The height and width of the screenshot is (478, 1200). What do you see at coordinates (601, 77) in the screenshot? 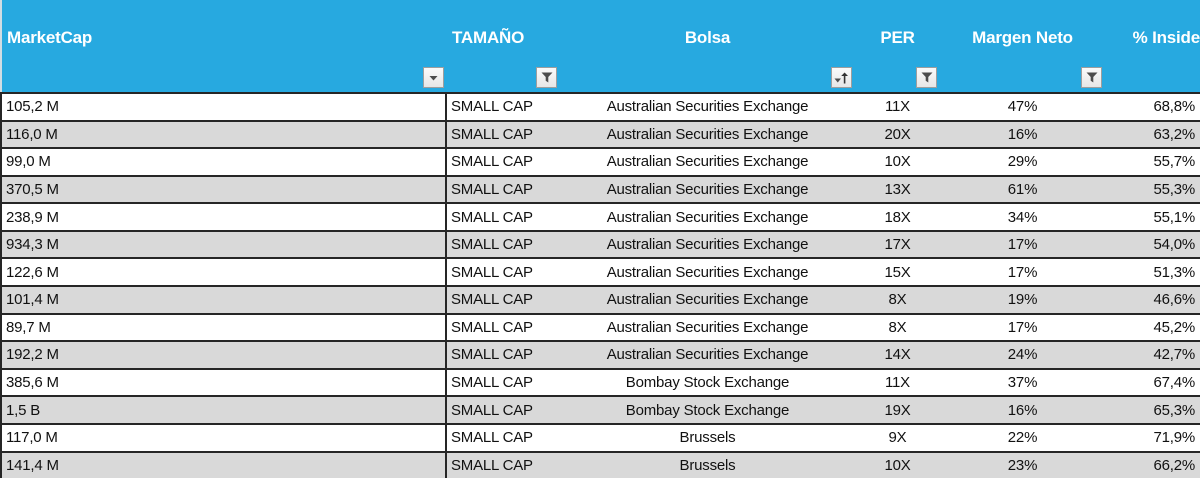
I see `header-filter-row` at bounding box center [601, 77].